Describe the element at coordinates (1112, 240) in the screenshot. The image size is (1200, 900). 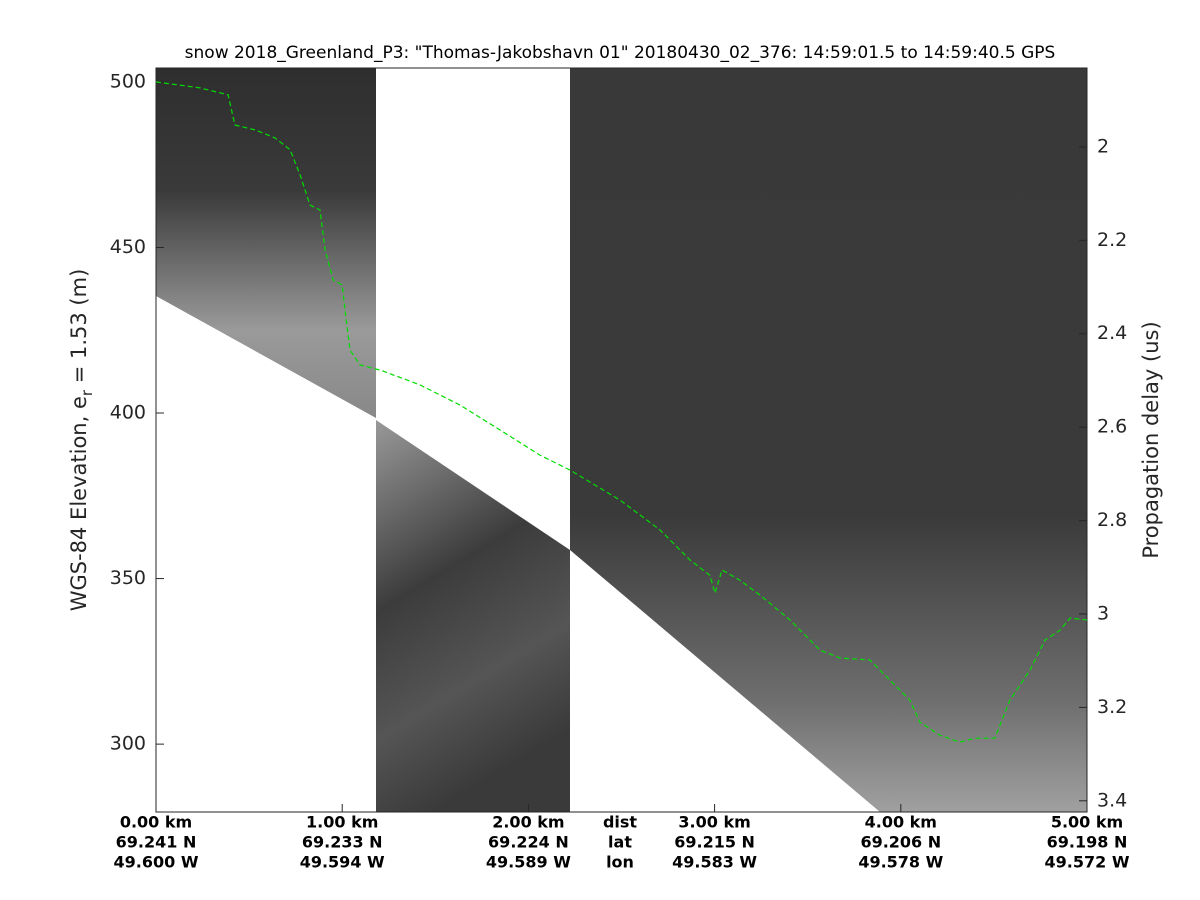
I see `y2-tick-label: 2.2` at that location.